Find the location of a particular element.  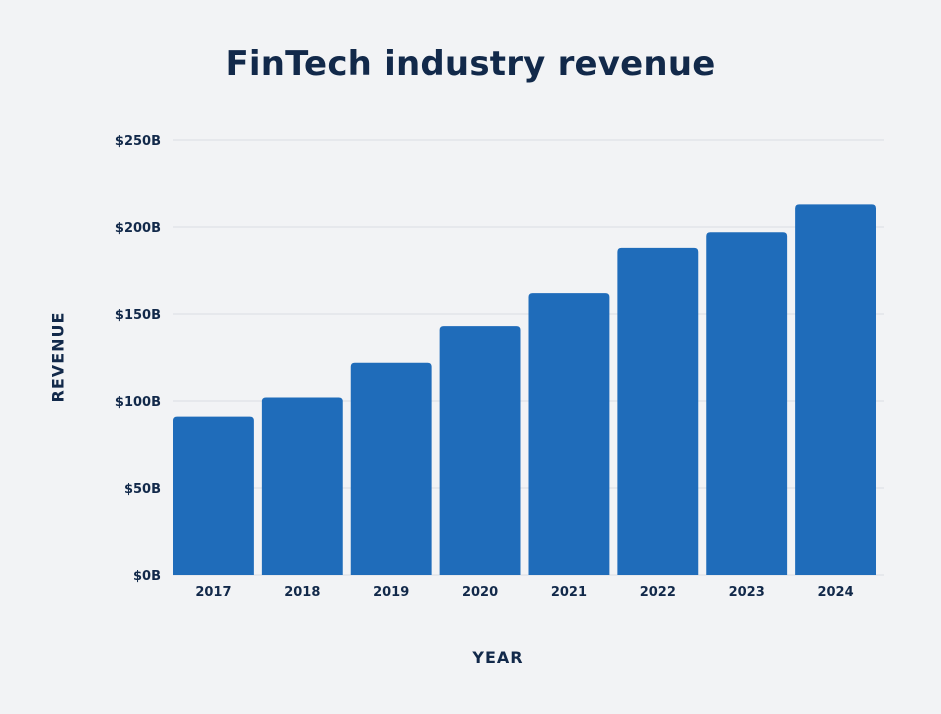

bar-2023 is located at coordinates (747, 403).